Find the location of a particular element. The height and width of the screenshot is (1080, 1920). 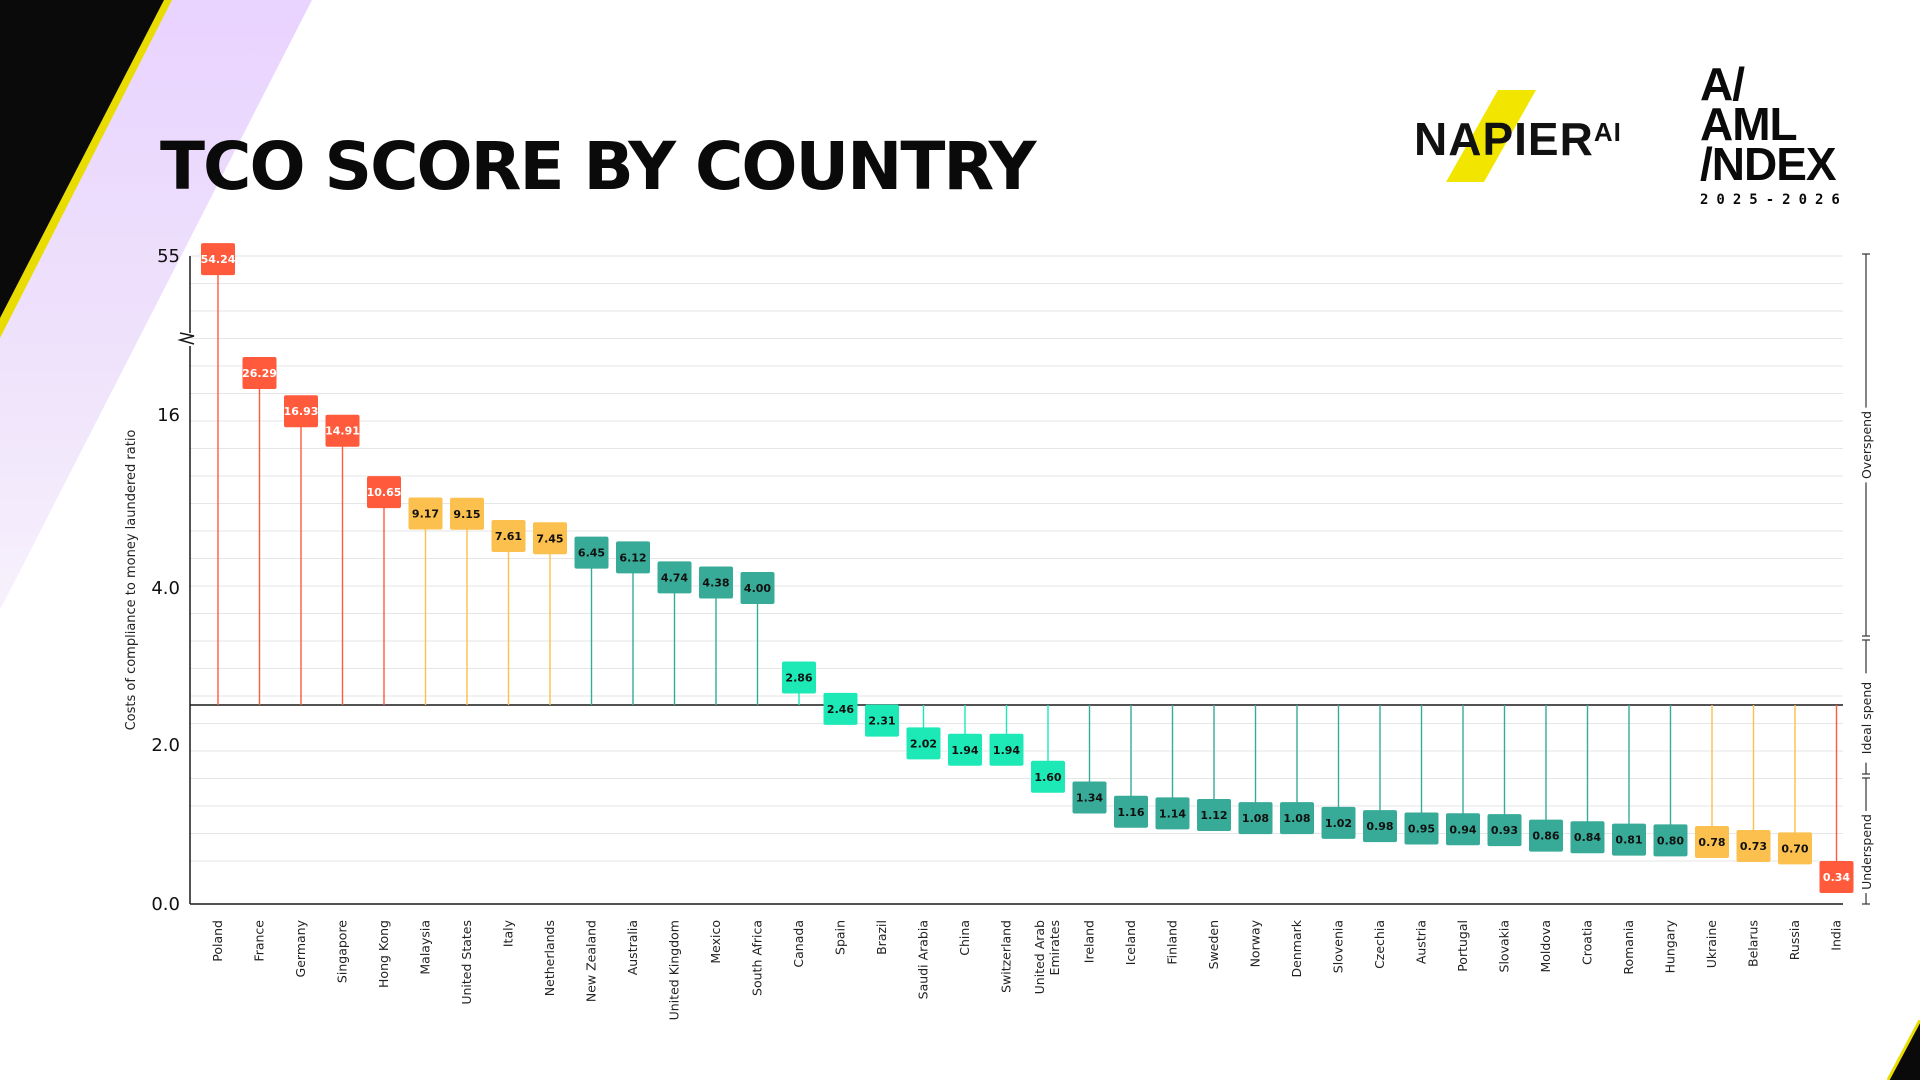

country-label: China is located at coordinates (964, 938).